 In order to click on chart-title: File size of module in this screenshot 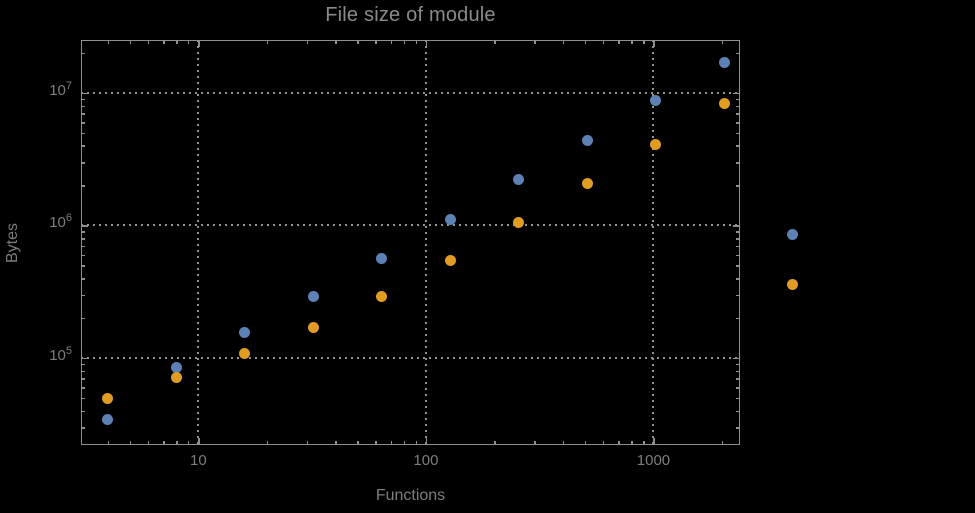, I will do `click(410, 15)`.